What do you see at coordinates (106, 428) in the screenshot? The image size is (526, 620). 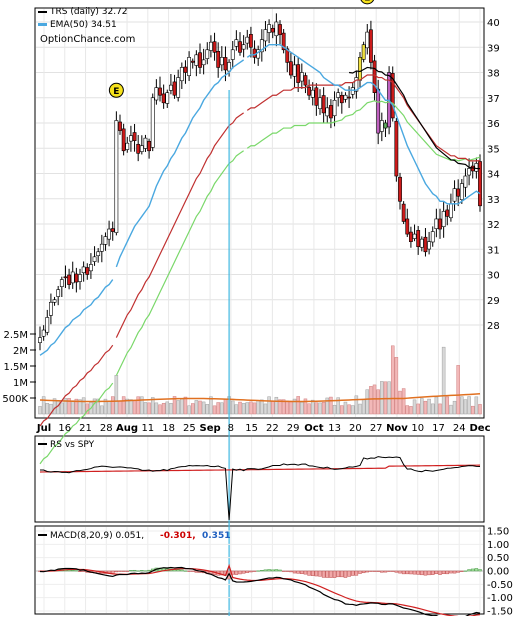 I see `x-tick-label: 28` at bounding box center [106, 428].